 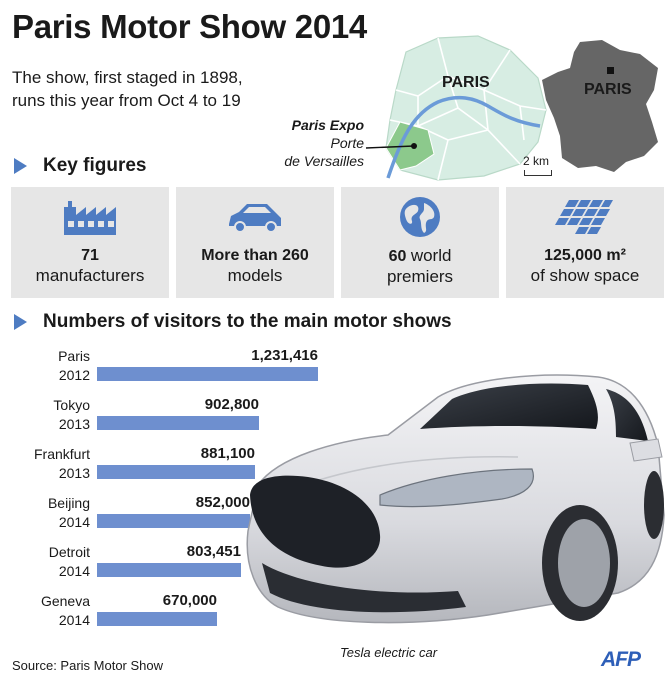 What do you see at coordinates (315, 521) in the screenshot?
I see `car-grille` at bounding box center [315, 521].